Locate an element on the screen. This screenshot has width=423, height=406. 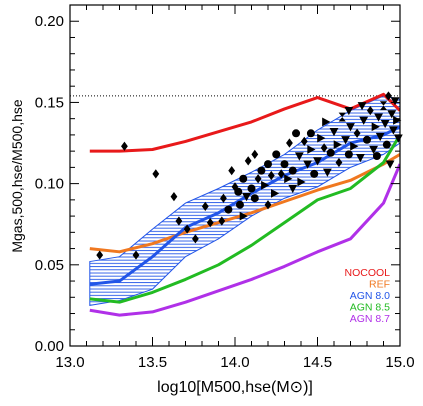
x-axis-title-text: log10[M500,hse(M⊙)] is located at coordinates (235, 387).